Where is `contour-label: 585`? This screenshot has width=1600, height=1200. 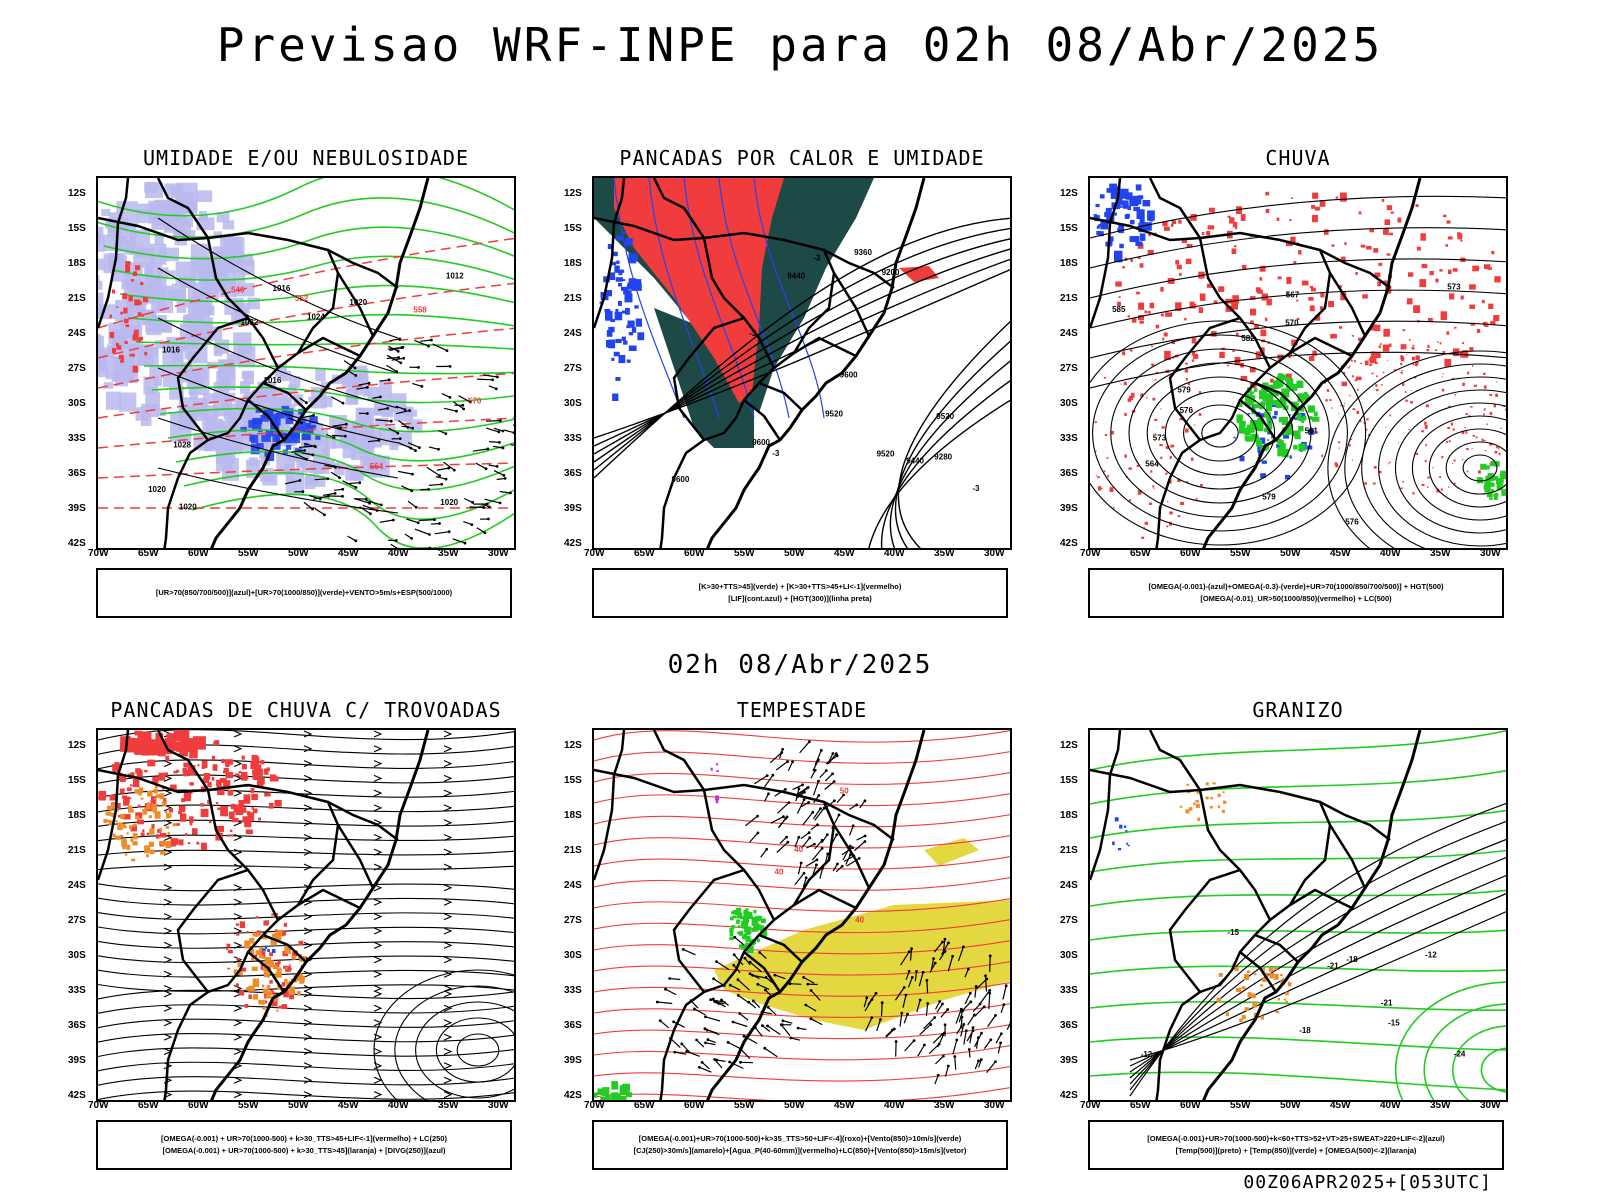
contour-label: 585 is located at coordinates (1119, 309).